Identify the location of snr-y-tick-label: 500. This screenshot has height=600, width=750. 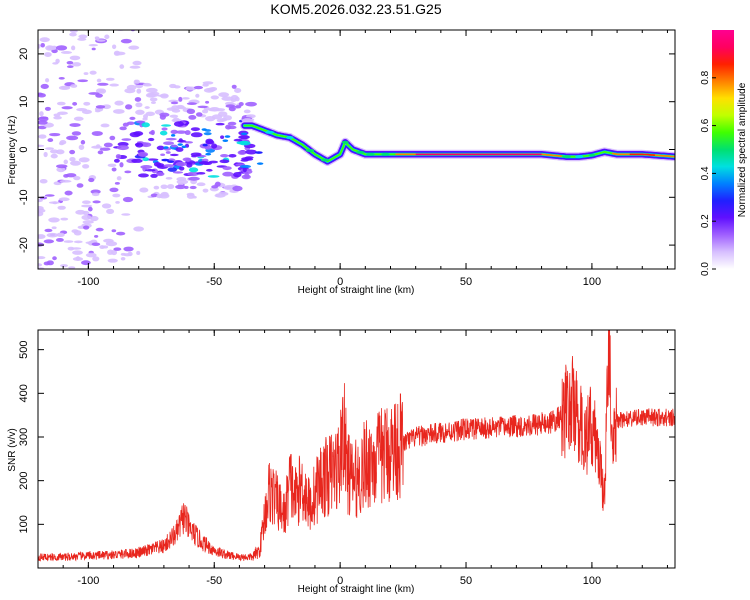
(24, 349).